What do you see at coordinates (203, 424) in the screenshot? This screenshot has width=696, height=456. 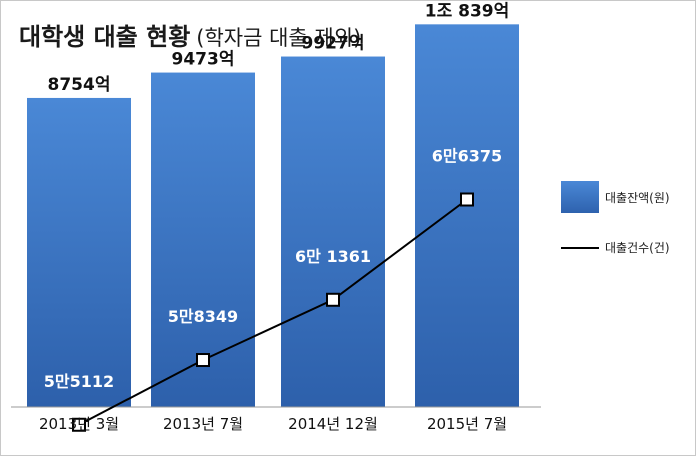 I see `x-tick-label: 2013년 7월` at bounding box center [203, 424].